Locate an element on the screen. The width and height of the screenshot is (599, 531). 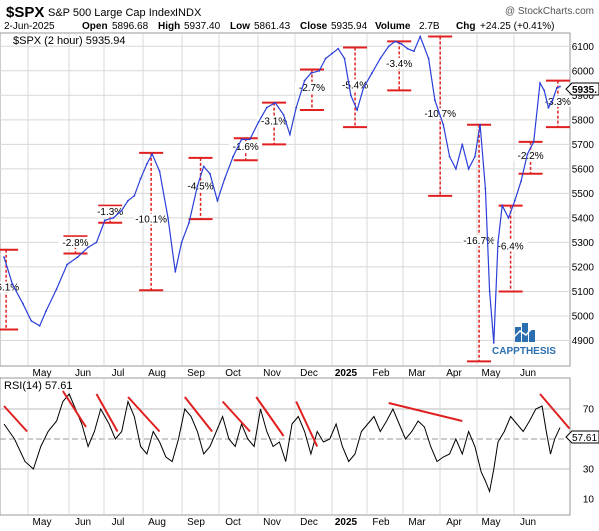
rsi-x-tick-label: 2025 is located at coordinates (346, 522).